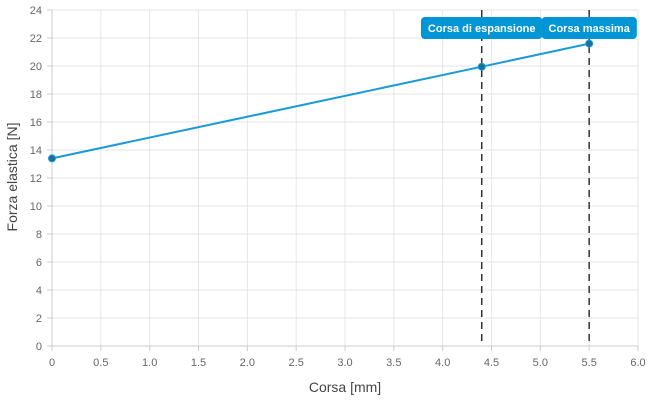 The width and height of the screenshot is (650, 400). What do you see at coordinates (39, 347) in the screenshot?
I see `y-tick-label: 0` at bounding box center [39, 347].